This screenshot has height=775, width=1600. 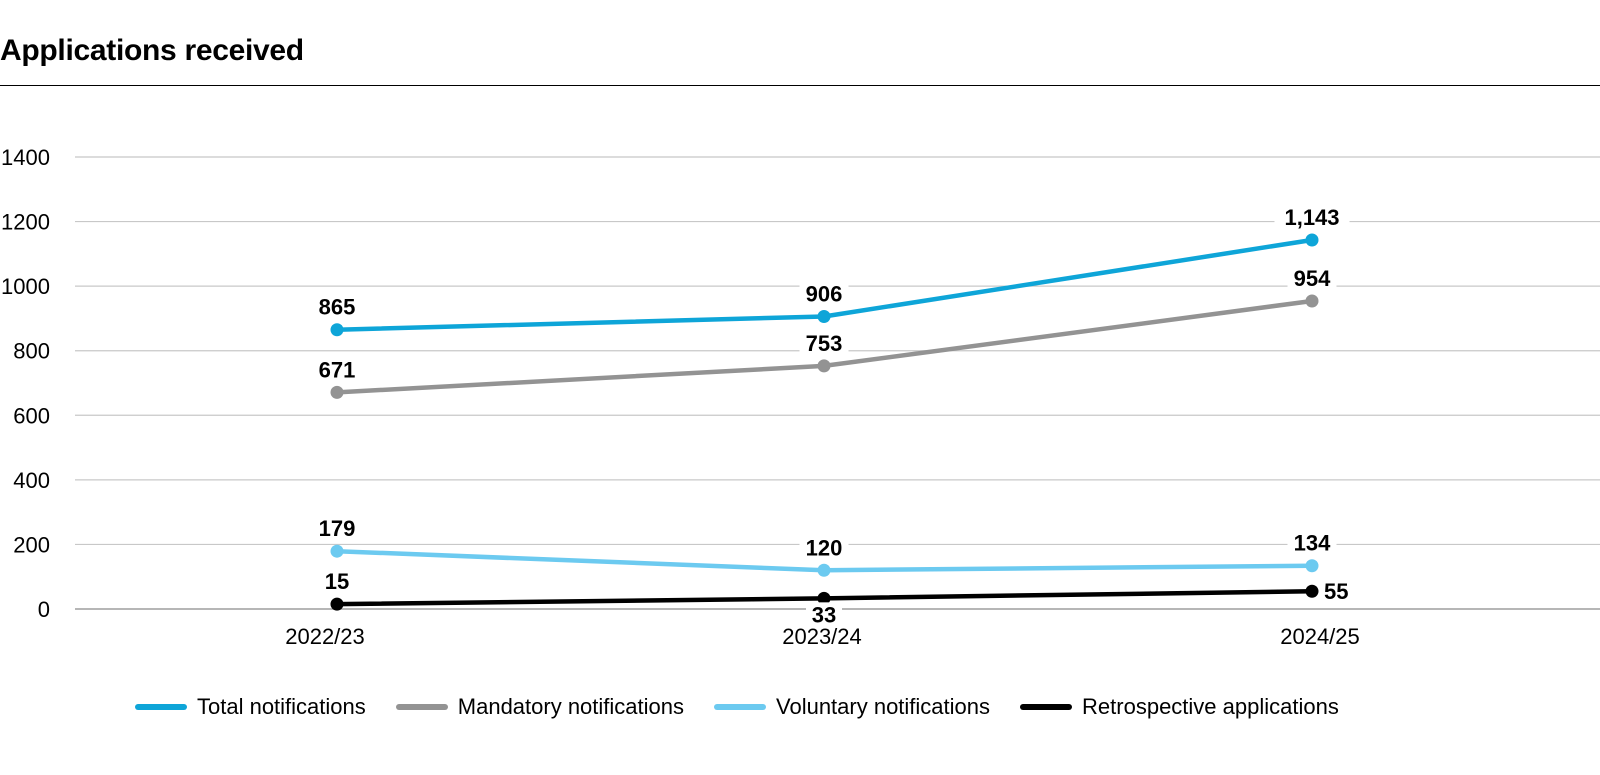 I want to click on x-tick-label: 2023/24, so click(x=822, y=636).